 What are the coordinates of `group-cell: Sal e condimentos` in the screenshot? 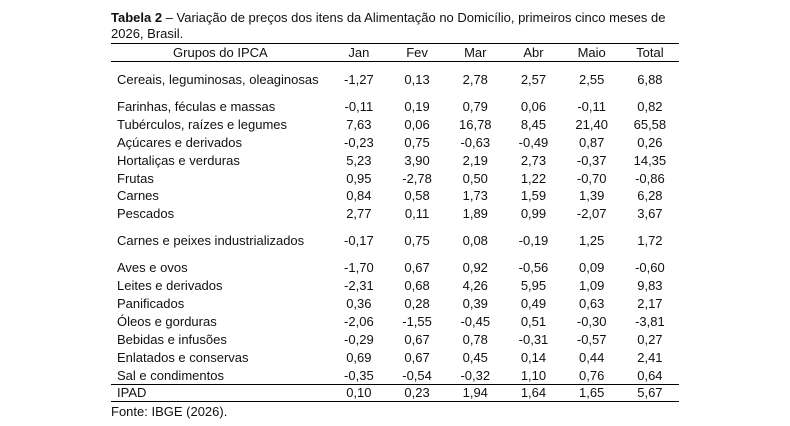 It's located at (170, 375).